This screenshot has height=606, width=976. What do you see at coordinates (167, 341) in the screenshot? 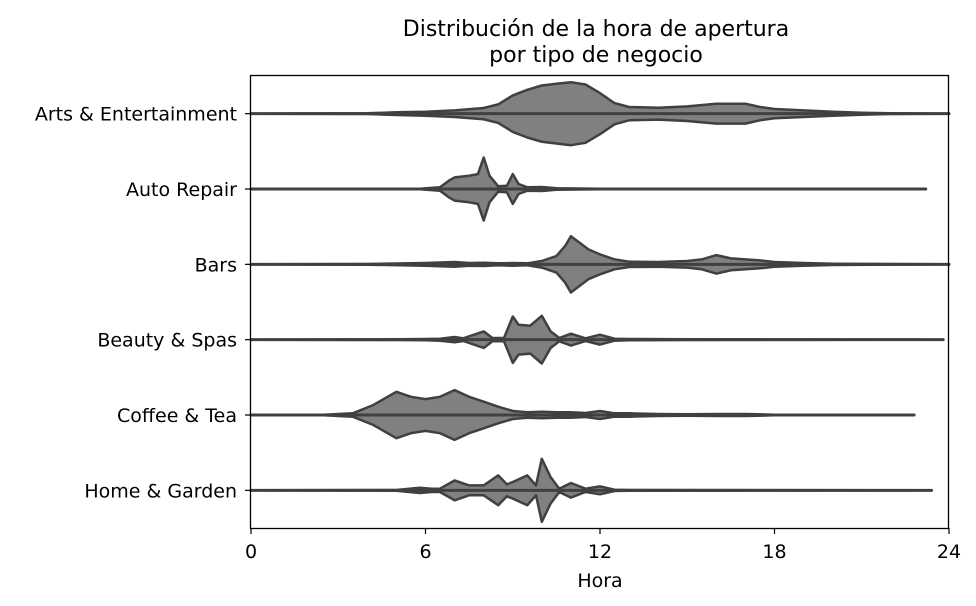
I see `category-label-beauty-and-spas: Beauty & Spas` at bounding box center [167, 341].